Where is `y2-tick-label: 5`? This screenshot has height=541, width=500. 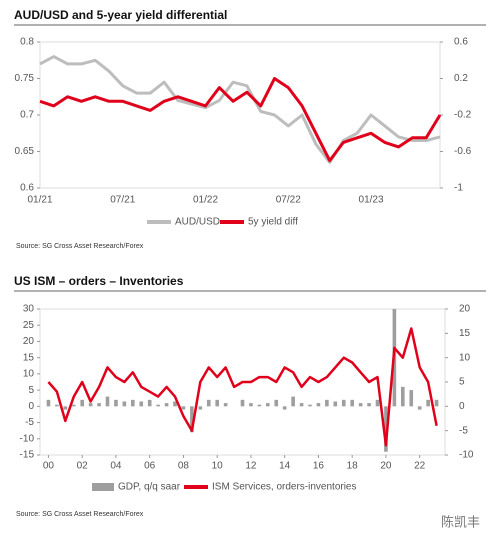
y2-tick-label: 5 is located at coordinates (462, 382).